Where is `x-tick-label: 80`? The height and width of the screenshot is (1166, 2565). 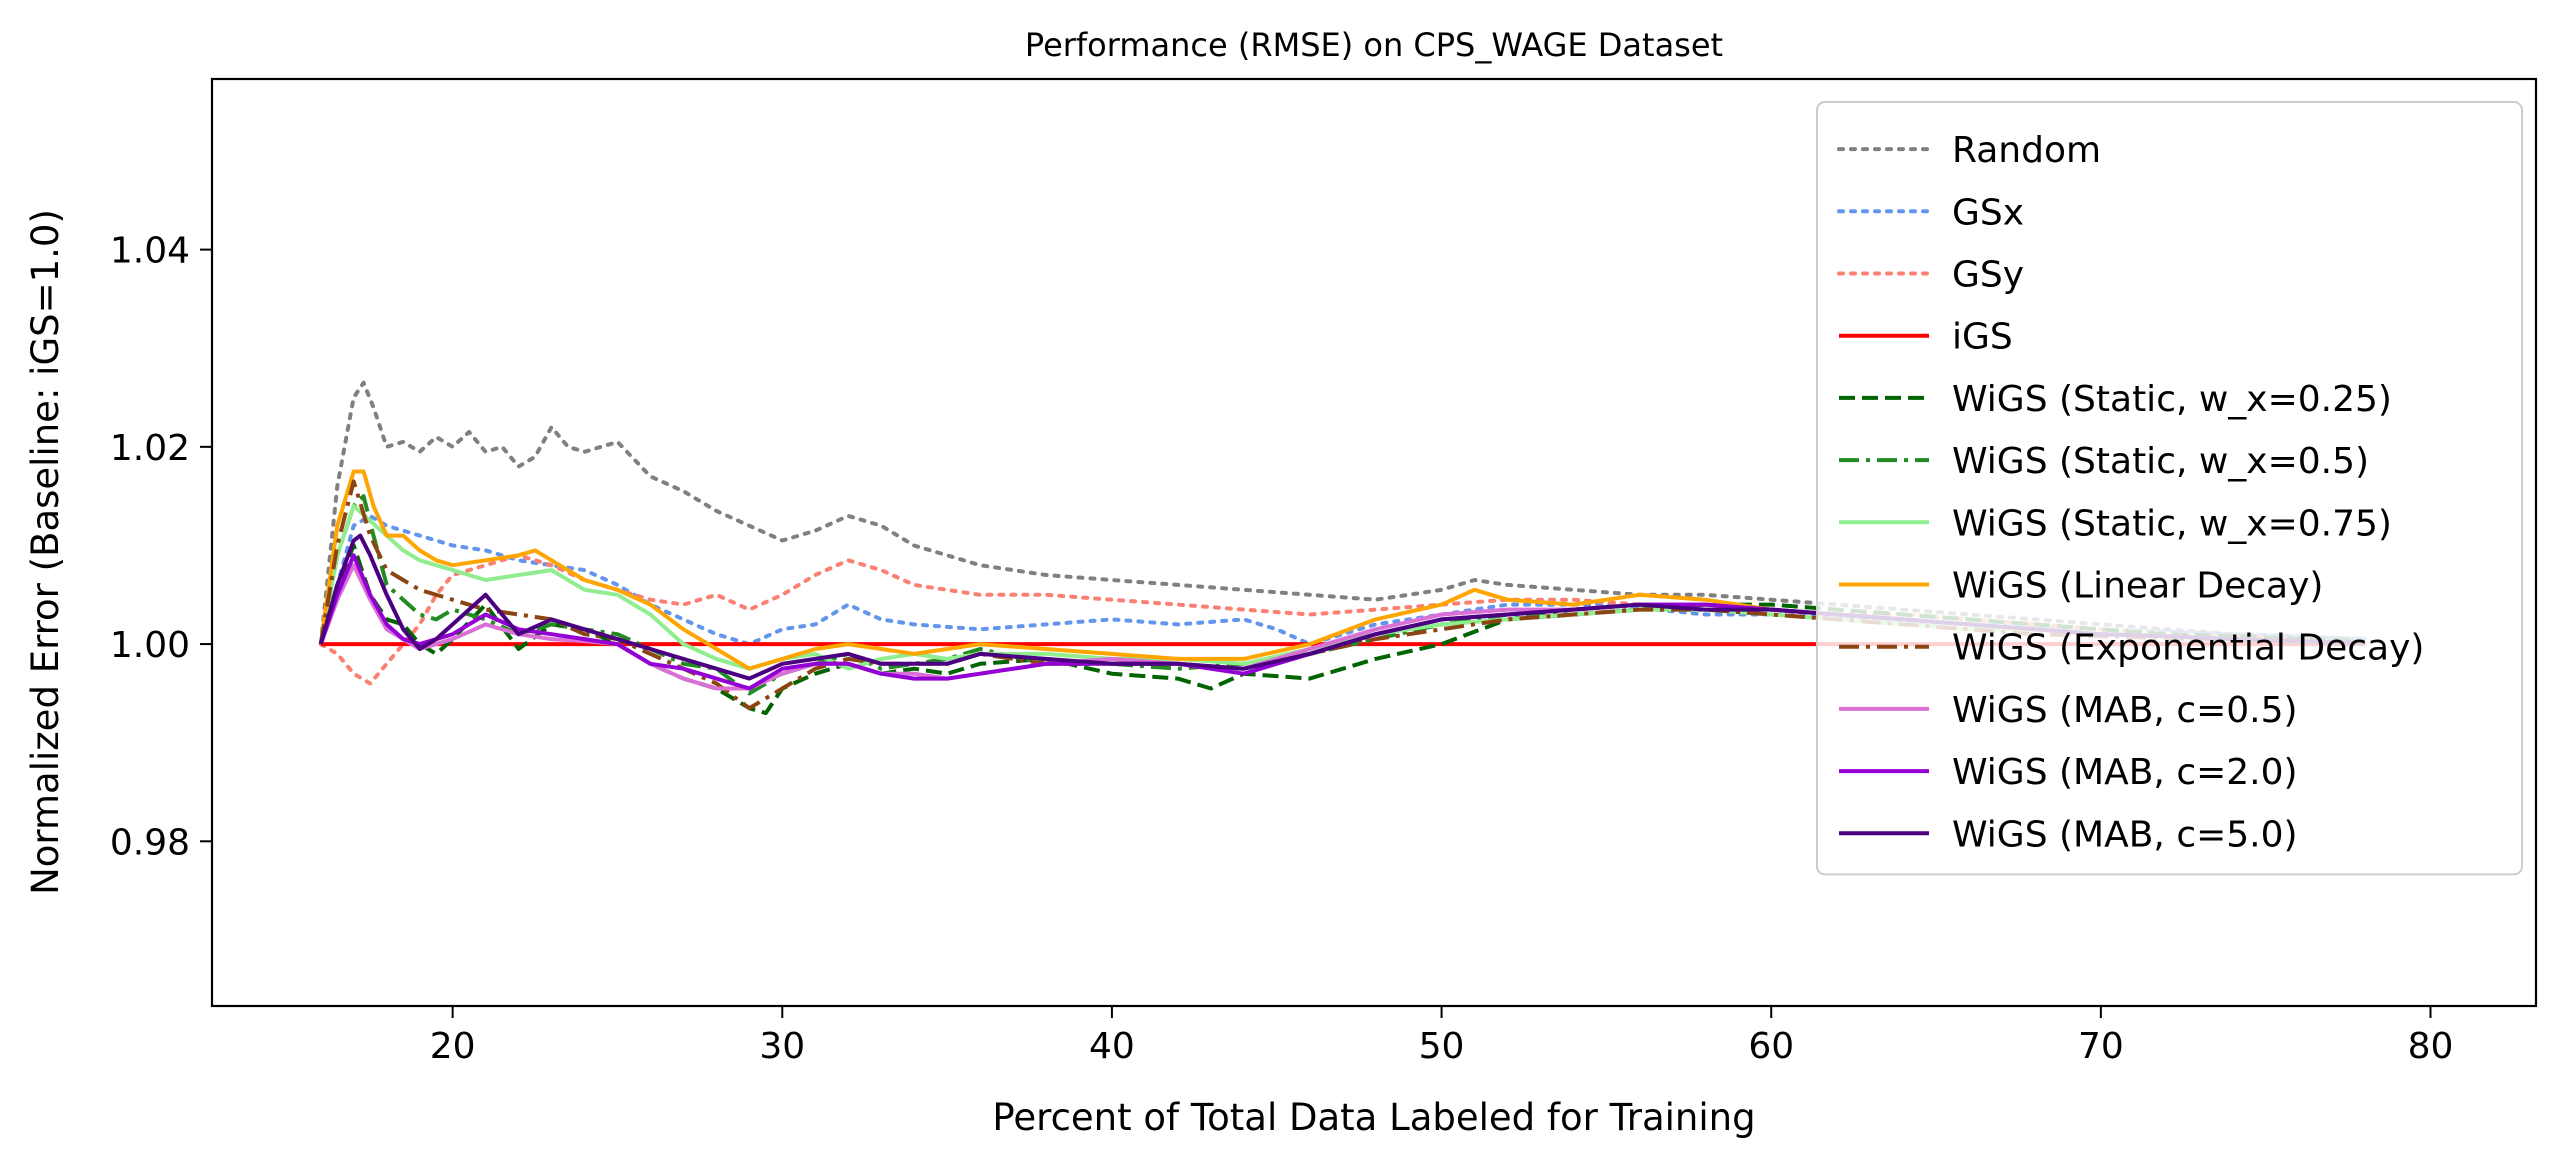 x-tick-label: 80 is located at coordinates (2431, 1046).